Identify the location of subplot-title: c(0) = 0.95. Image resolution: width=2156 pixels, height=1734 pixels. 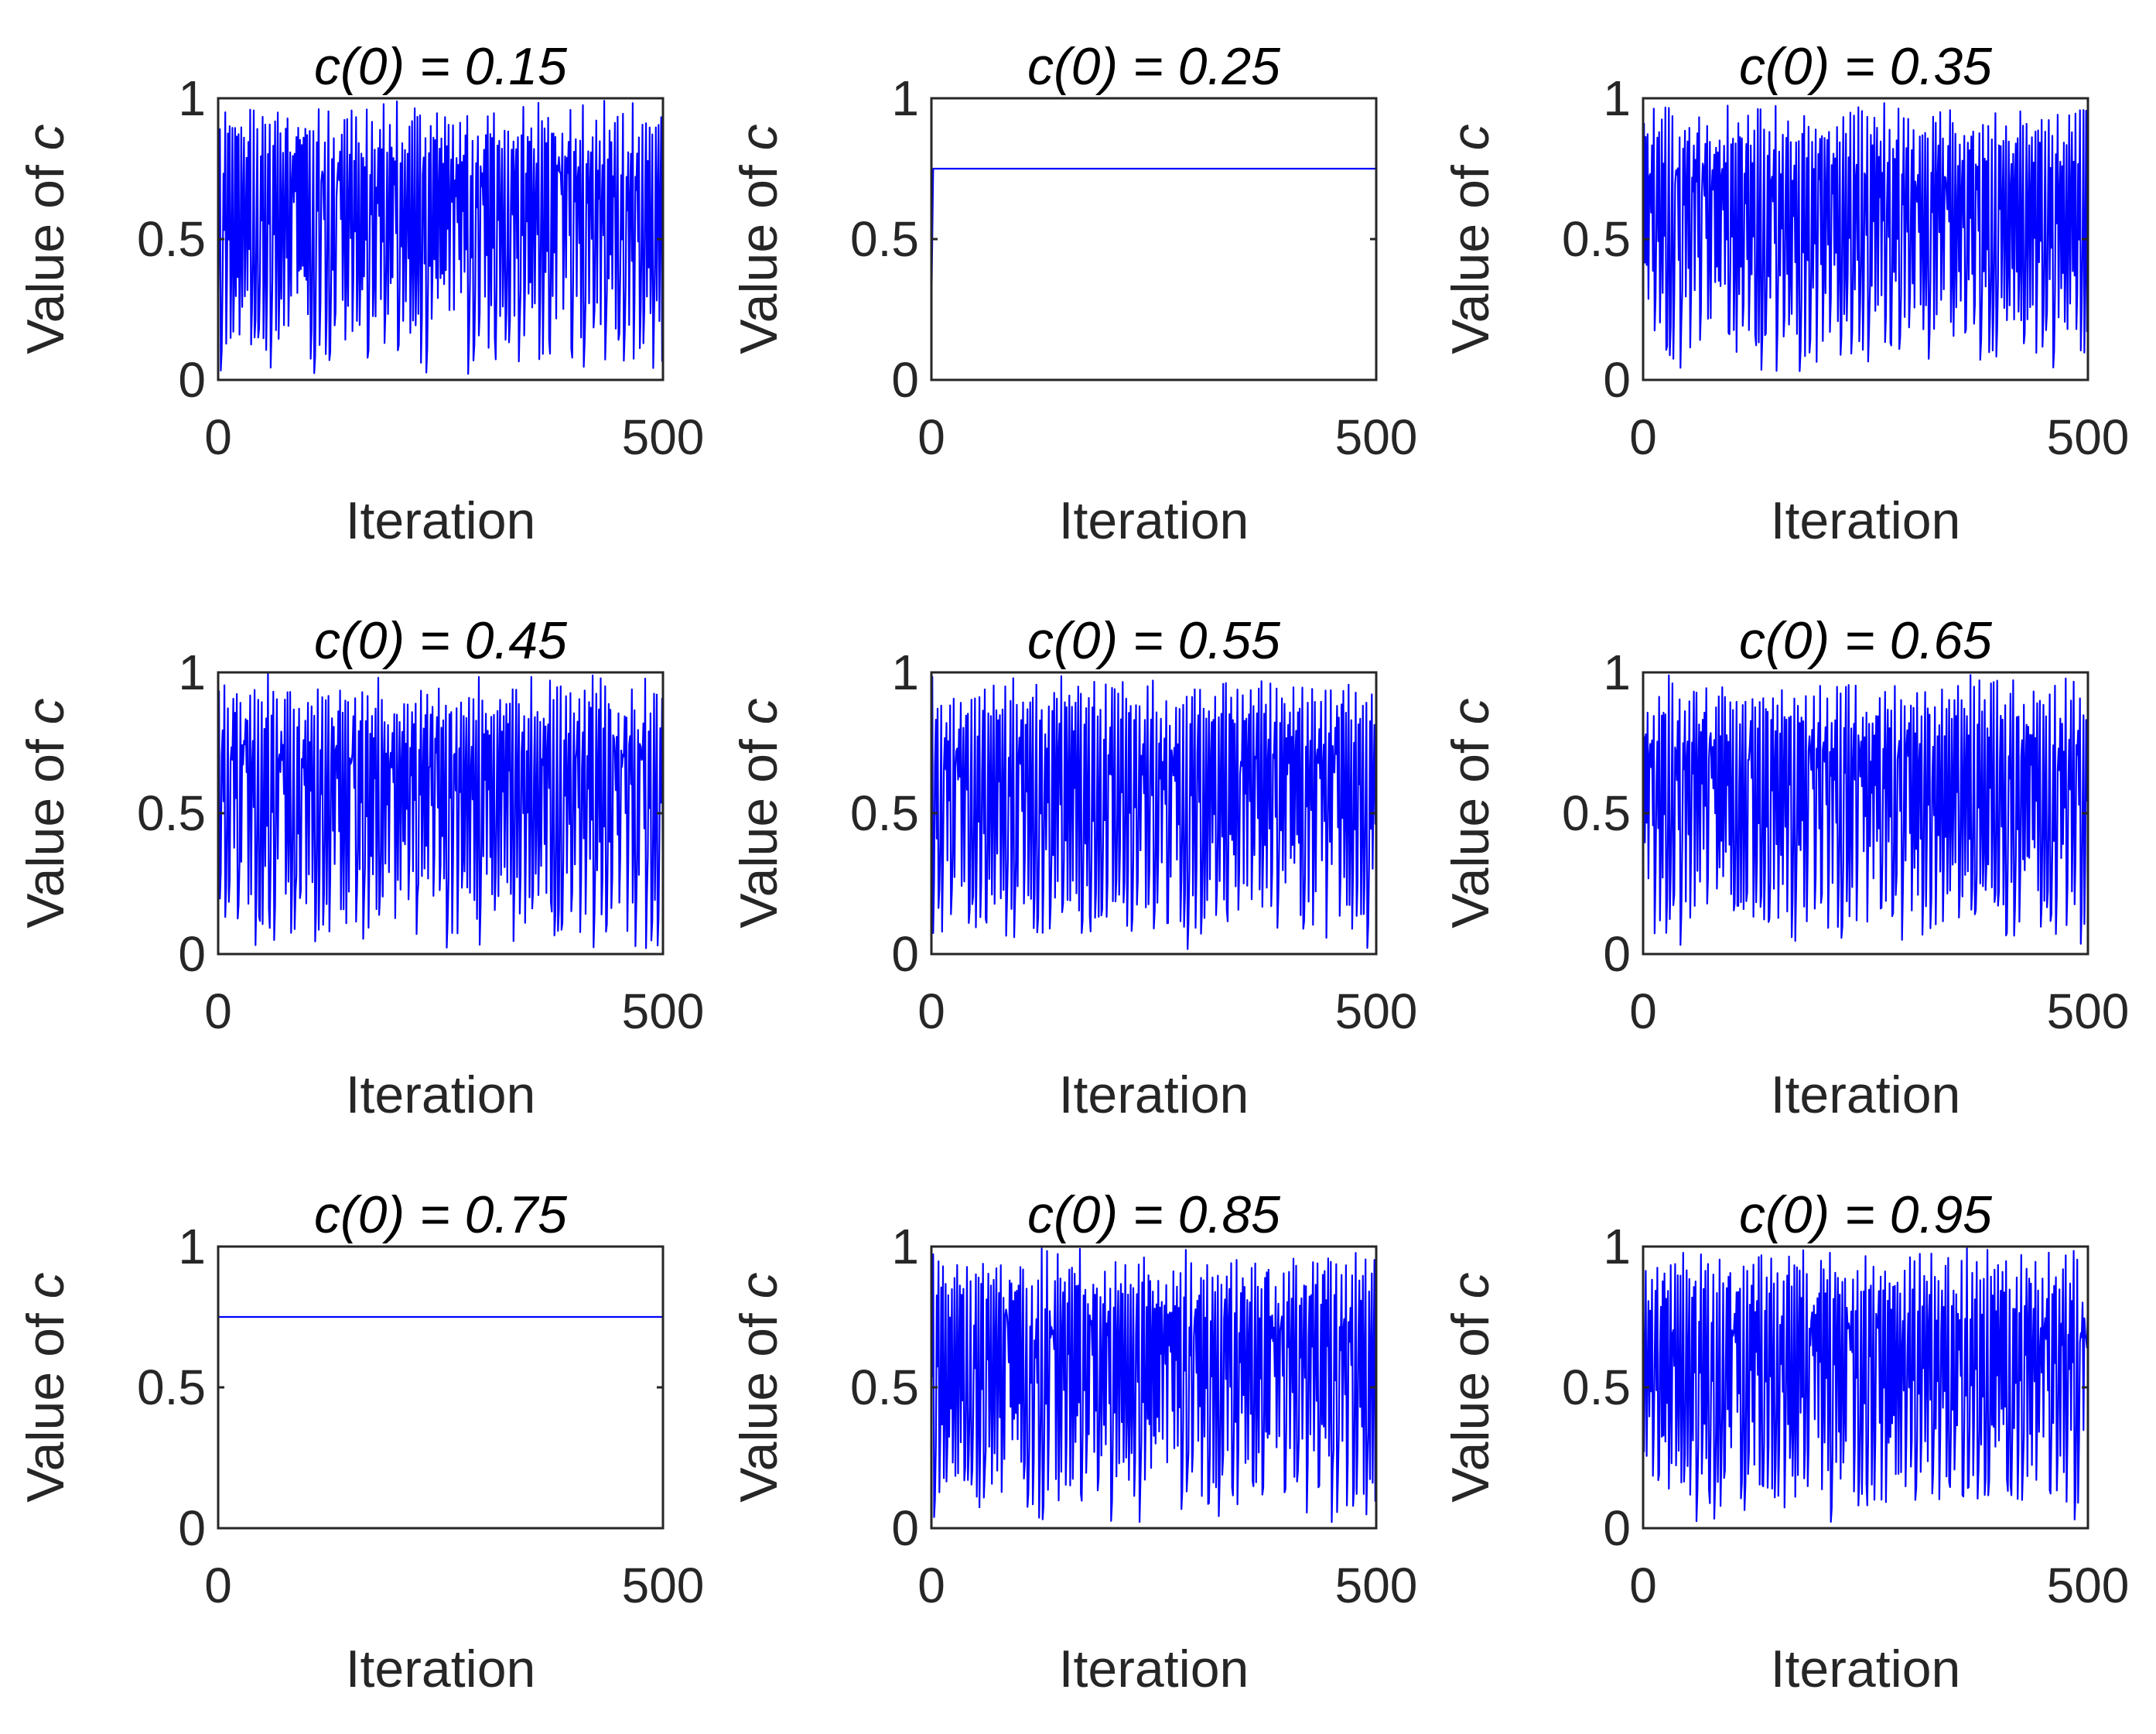
(1866, 1214).